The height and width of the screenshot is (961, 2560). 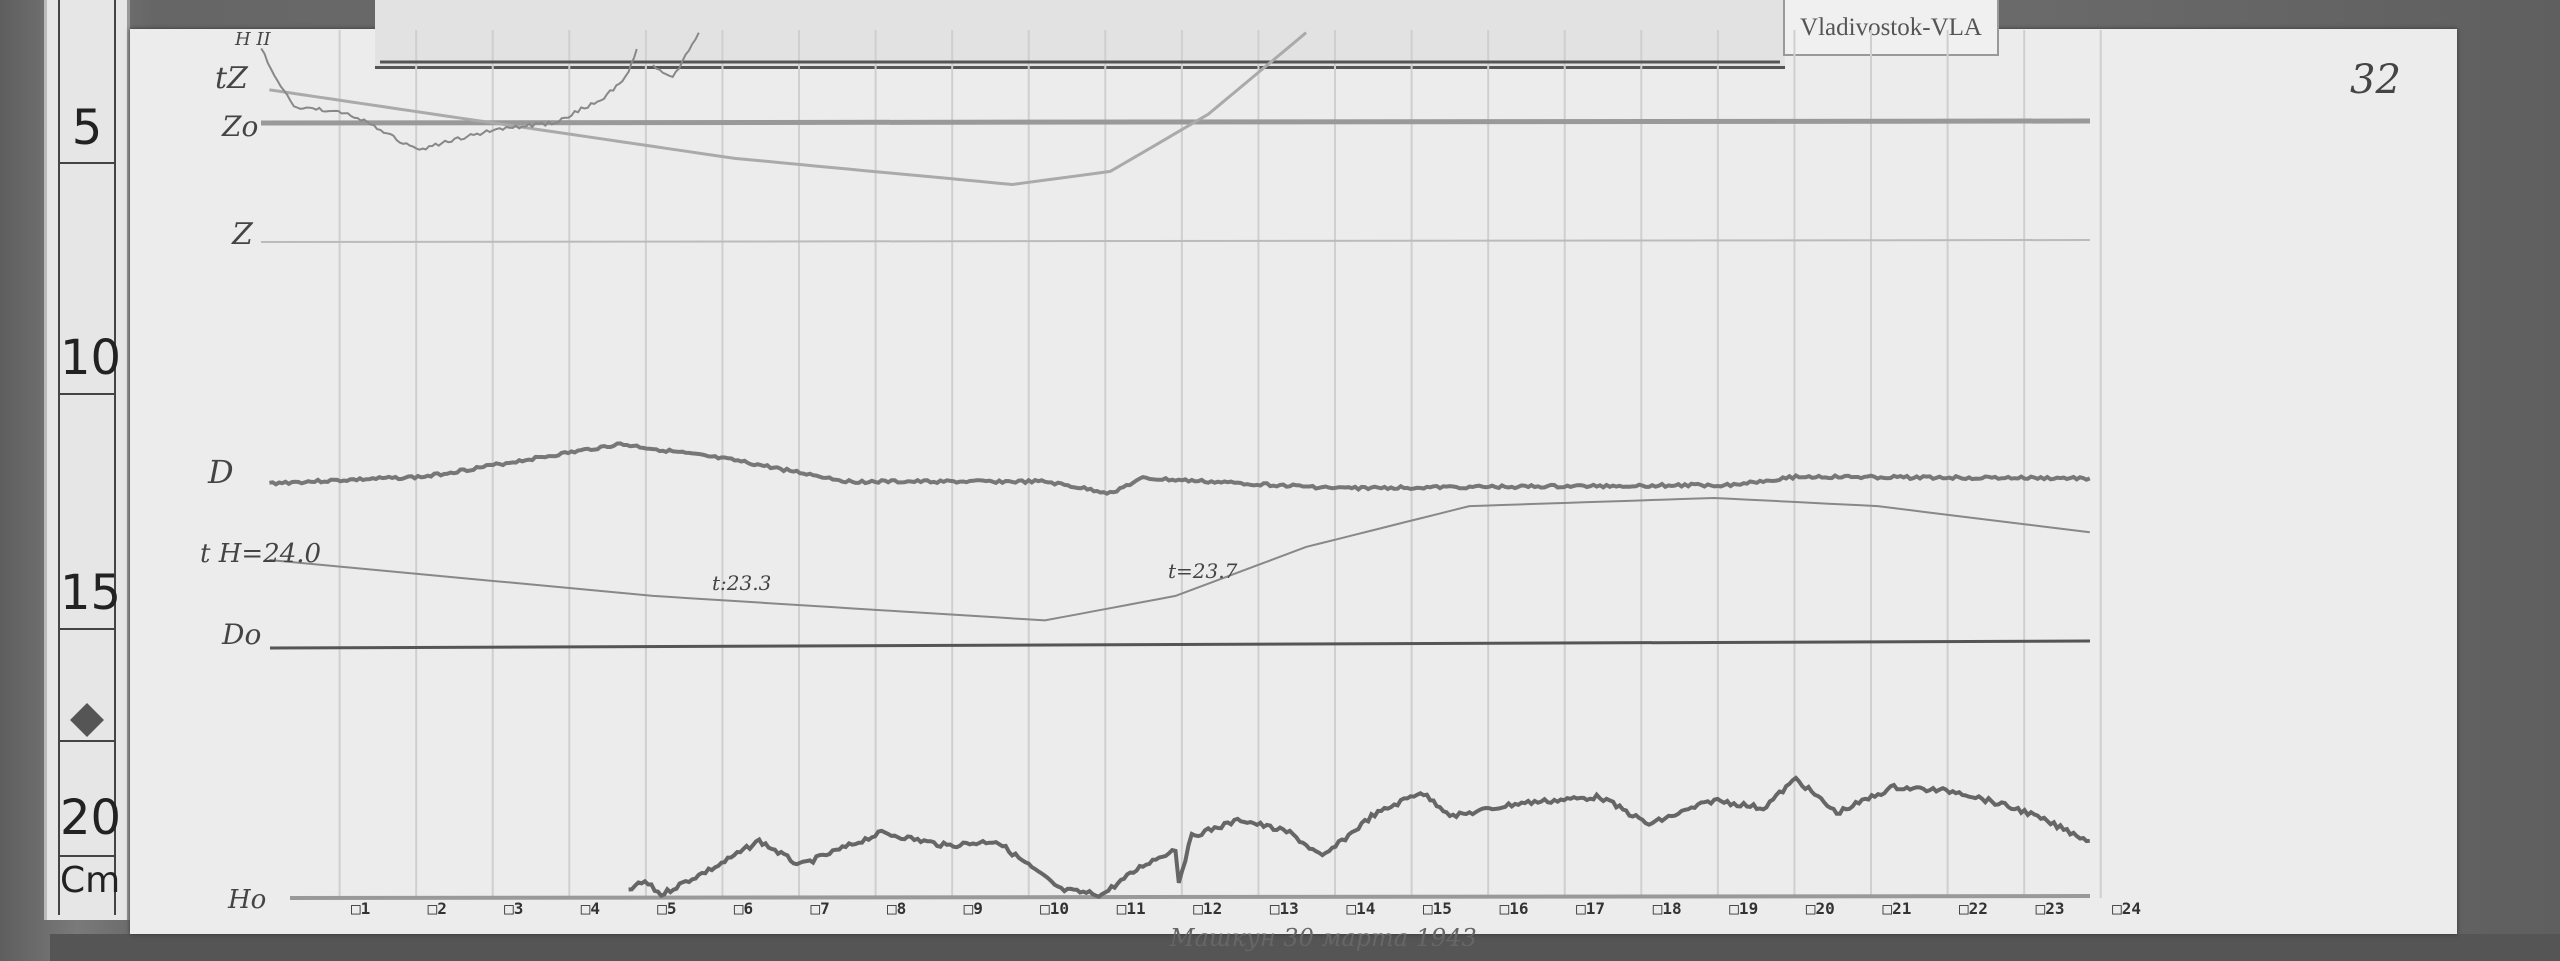 I want to click on trace-label-h-base: Ho, so click(x=247, y=900).